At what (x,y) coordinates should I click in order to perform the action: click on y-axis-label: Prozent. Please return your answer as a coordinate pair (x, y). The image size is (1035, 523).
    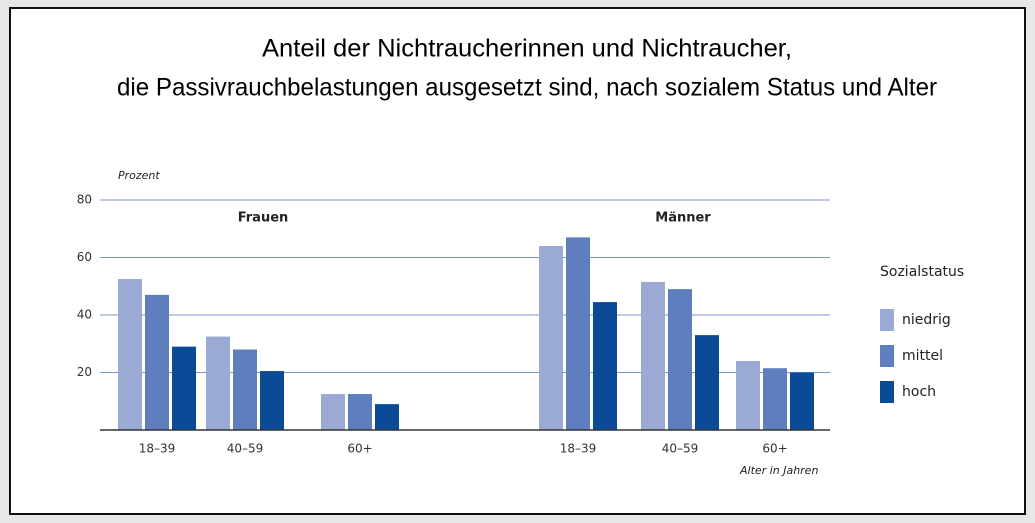
    Looking at the image, I should click on (139, 175).